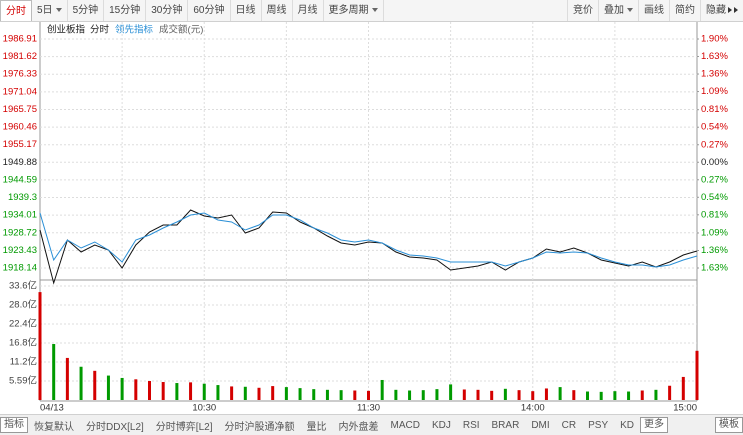  I want to click on indicator-tab: RSI, so click(471, 425).